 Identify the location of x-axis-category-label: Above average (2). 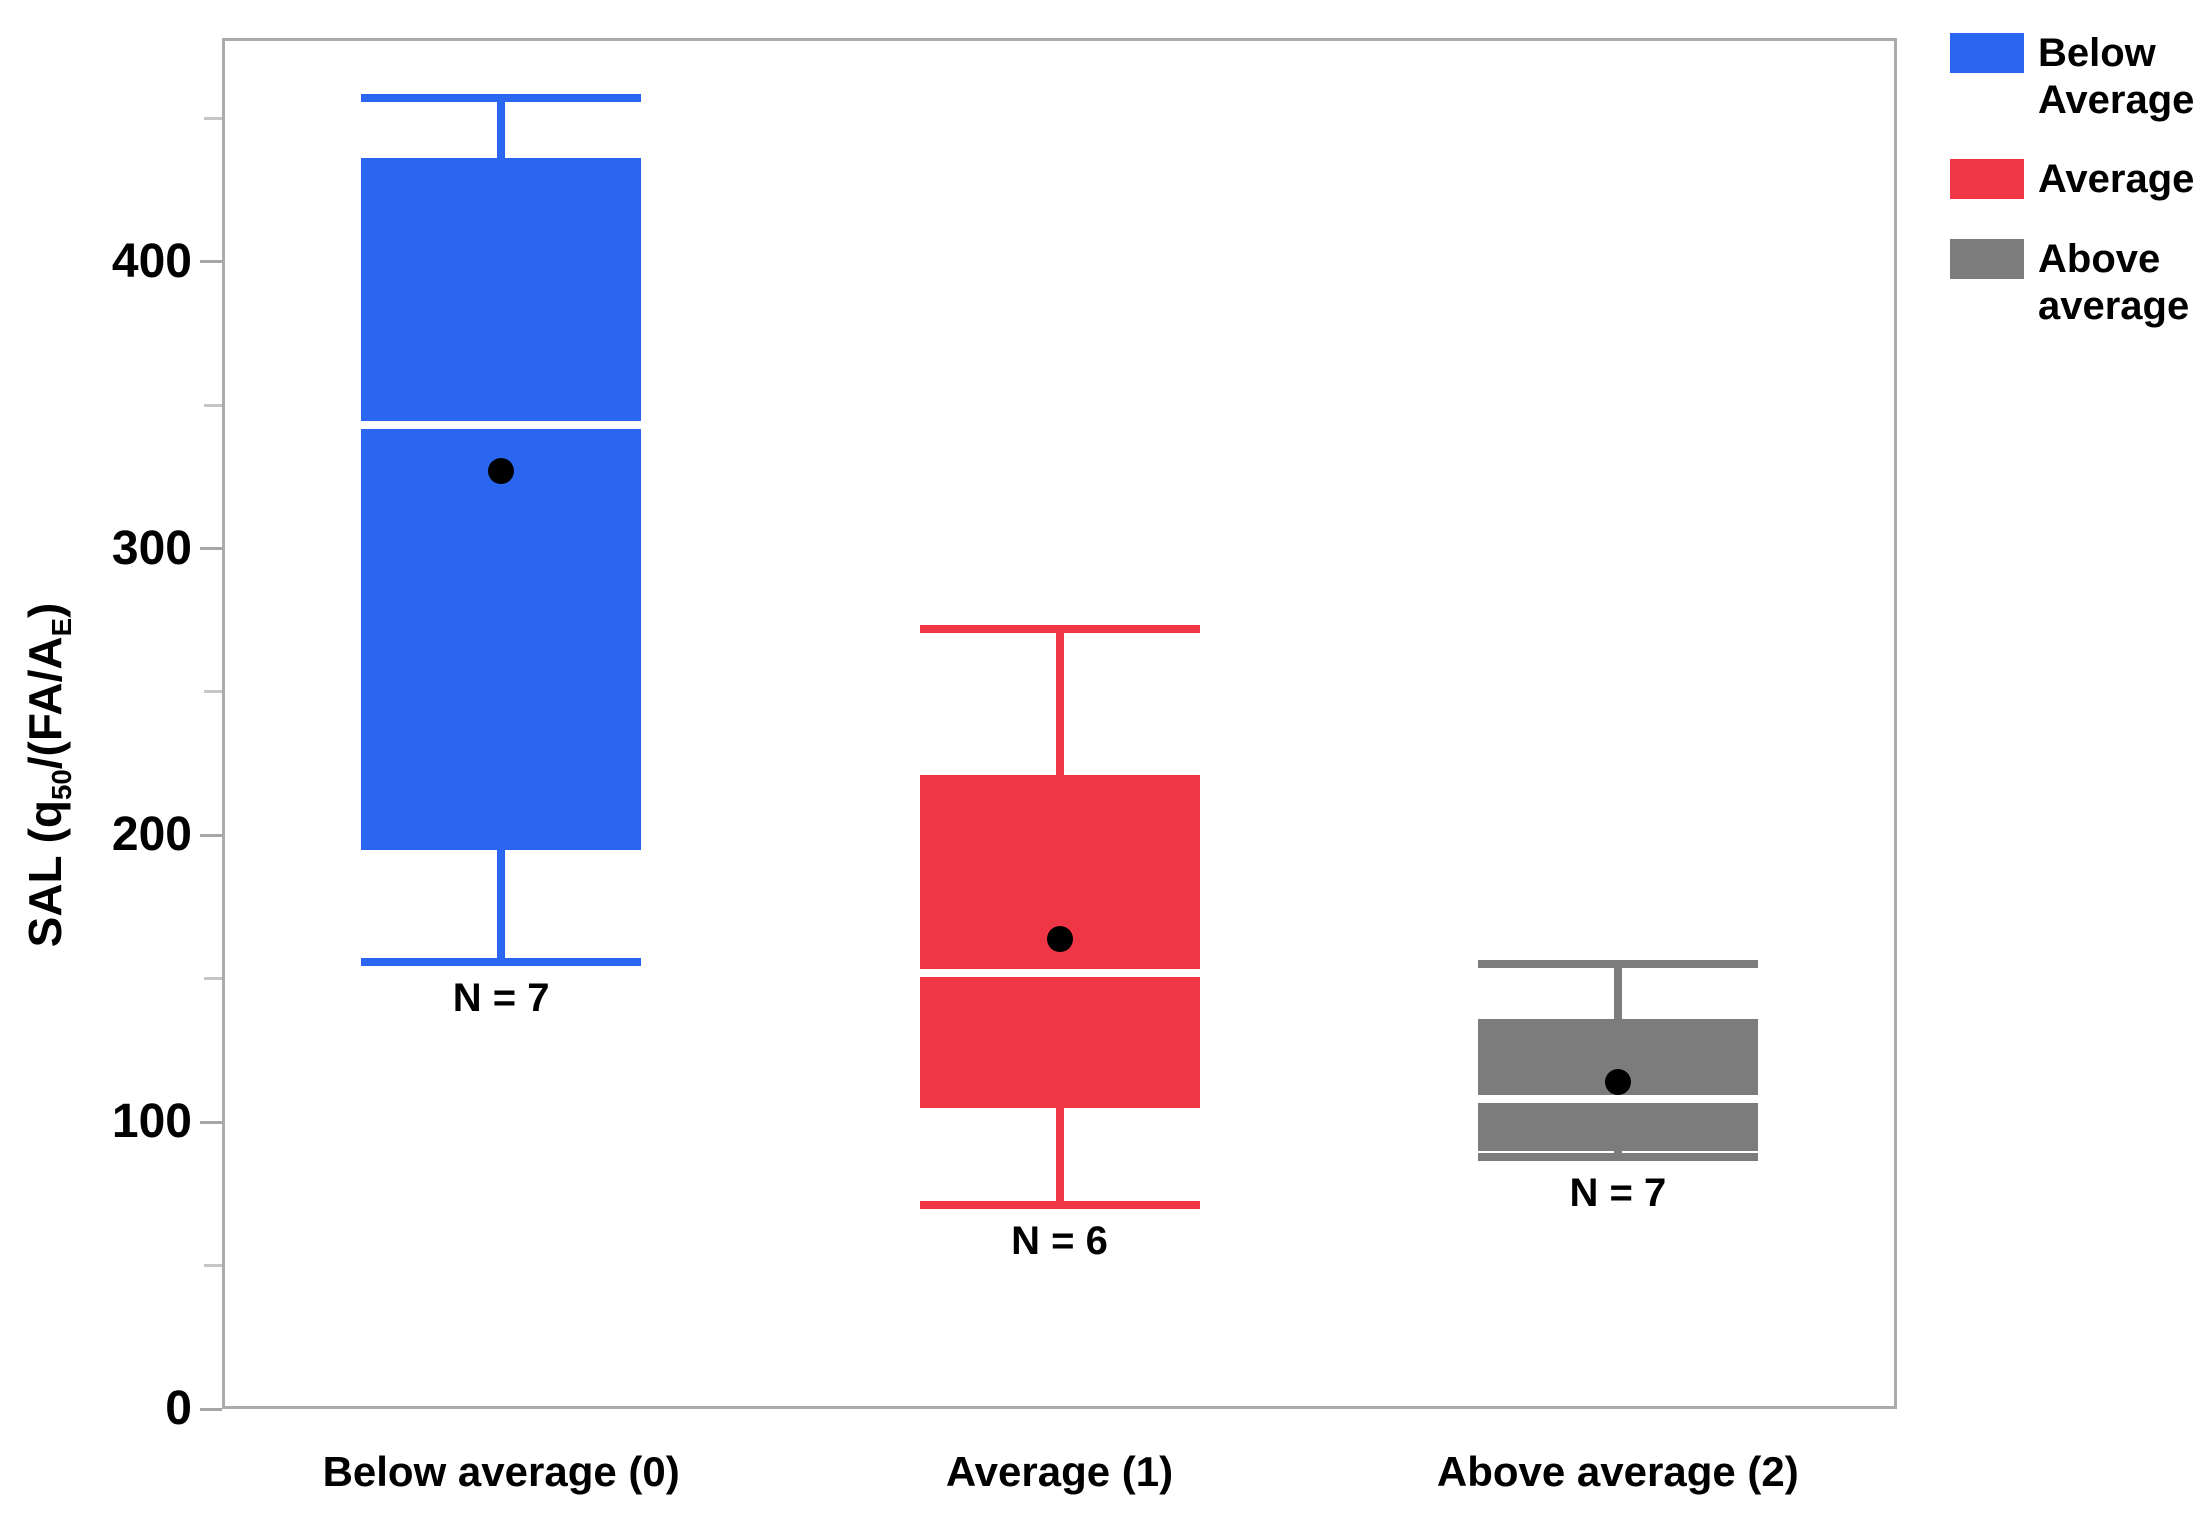
(1617, 1471).